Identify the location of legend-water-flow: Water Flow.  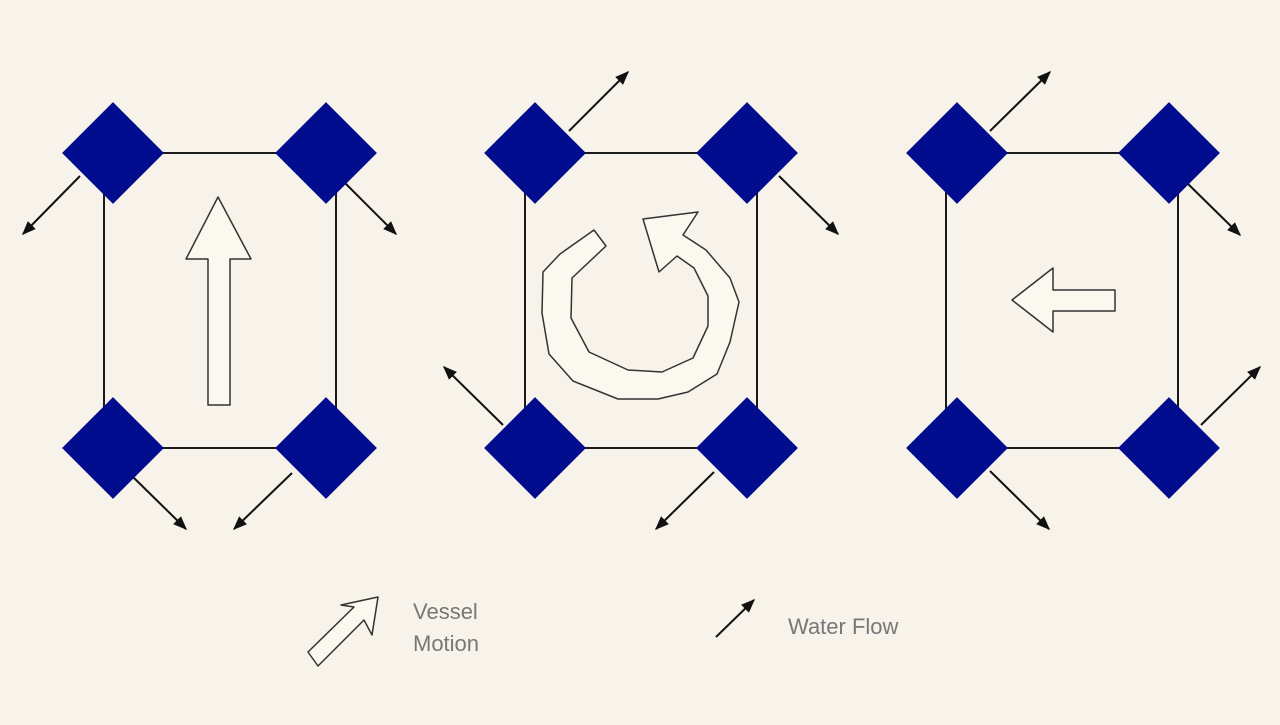
(843, 626).